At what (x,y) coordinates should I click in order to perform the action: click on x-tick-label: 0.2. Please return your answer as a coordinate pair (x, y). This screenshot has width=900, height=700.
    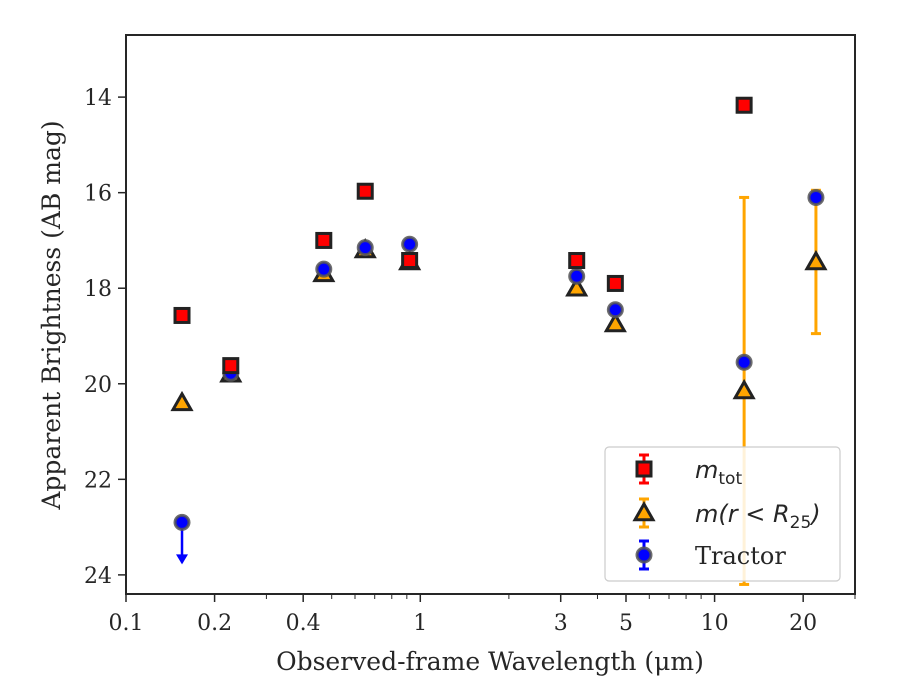
    Looking at the image, I should click on (214, 623).